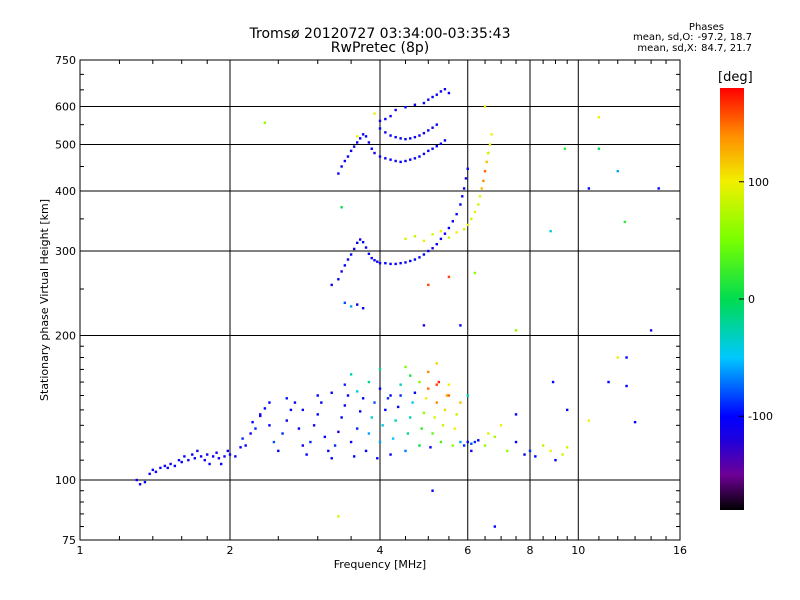  I want to click on x-tick-label: 4, so click(380, 550).